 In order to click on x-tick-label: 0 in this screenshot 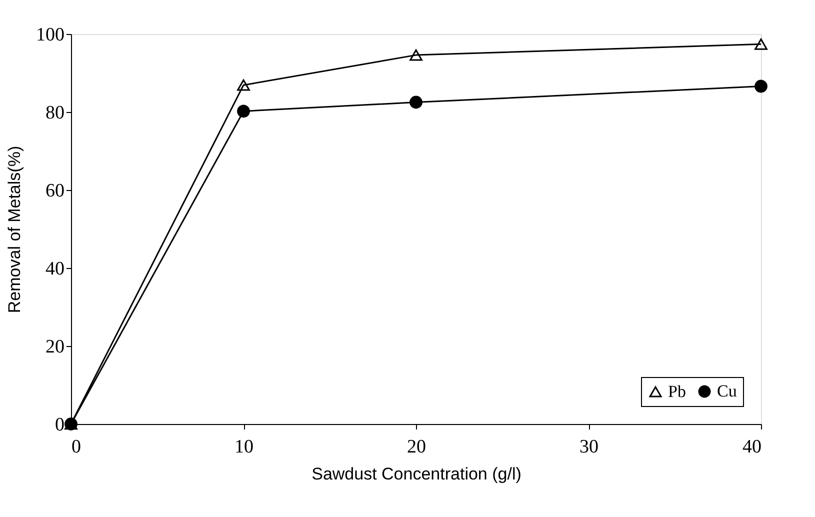, I will do `click(76, 447)`.